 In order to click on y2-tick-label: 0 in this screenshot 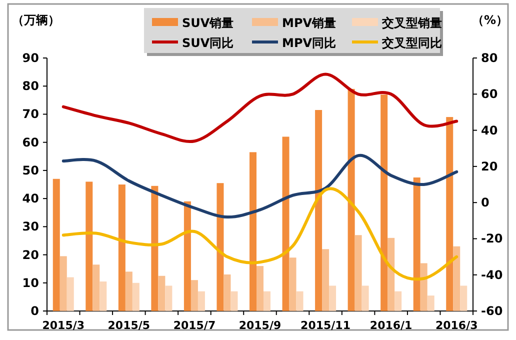, I will do `click(485, 203)`.